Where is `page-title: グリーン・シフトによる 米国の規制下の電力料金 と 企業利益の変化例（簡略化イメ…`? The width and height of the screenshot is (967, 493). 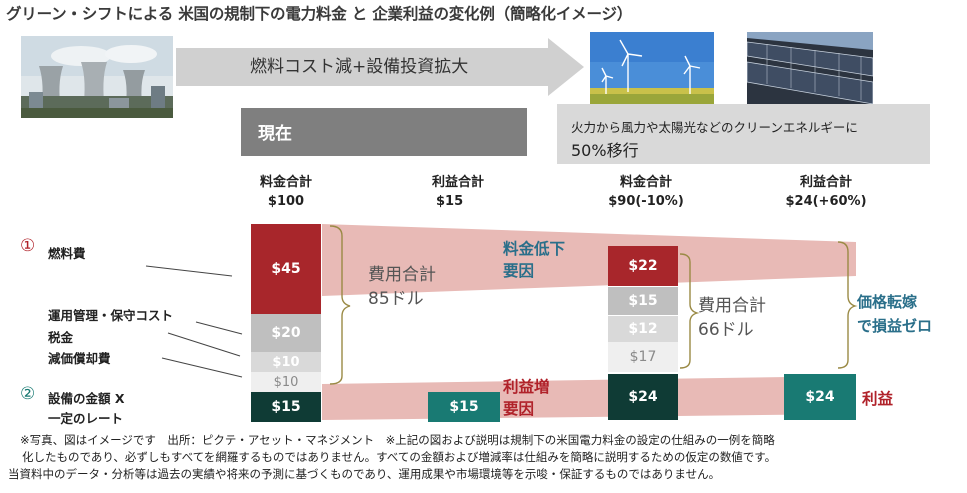 page-title: グリーン・シフトによる 米国の規制下の電力料金 と 企業利益の変化例（簡略化イメ… is located at coordinates (319, 14).